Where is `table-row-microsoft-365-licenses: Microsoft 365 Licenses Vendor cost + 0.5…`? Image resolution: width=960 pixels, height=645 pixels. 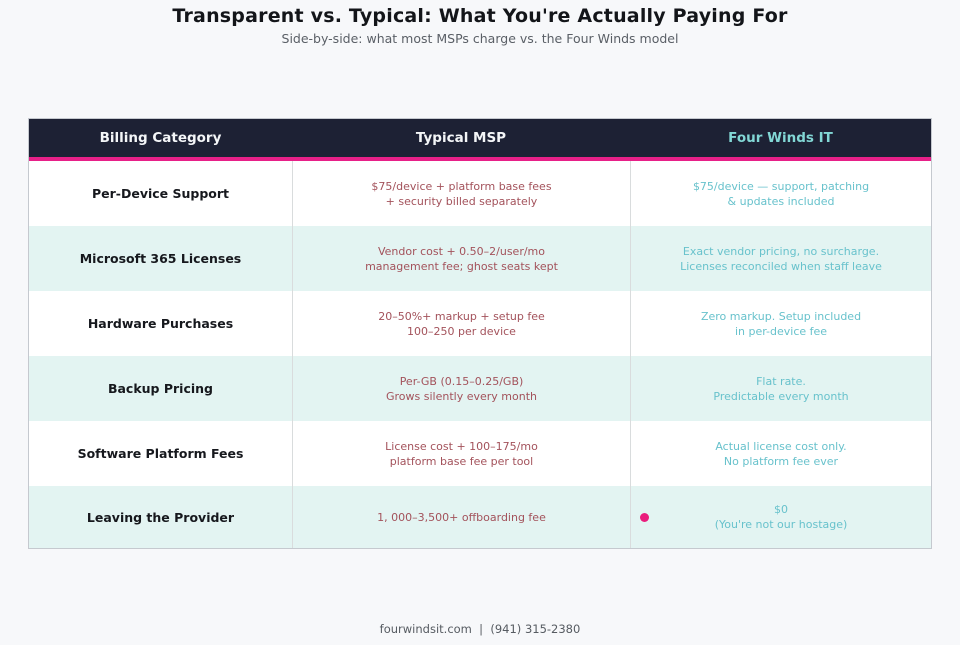
table-row-microsoft-365-licenses: Microsoft 365 Licenses Vendor cost + 0.5… is located at coordinates (480, 258).